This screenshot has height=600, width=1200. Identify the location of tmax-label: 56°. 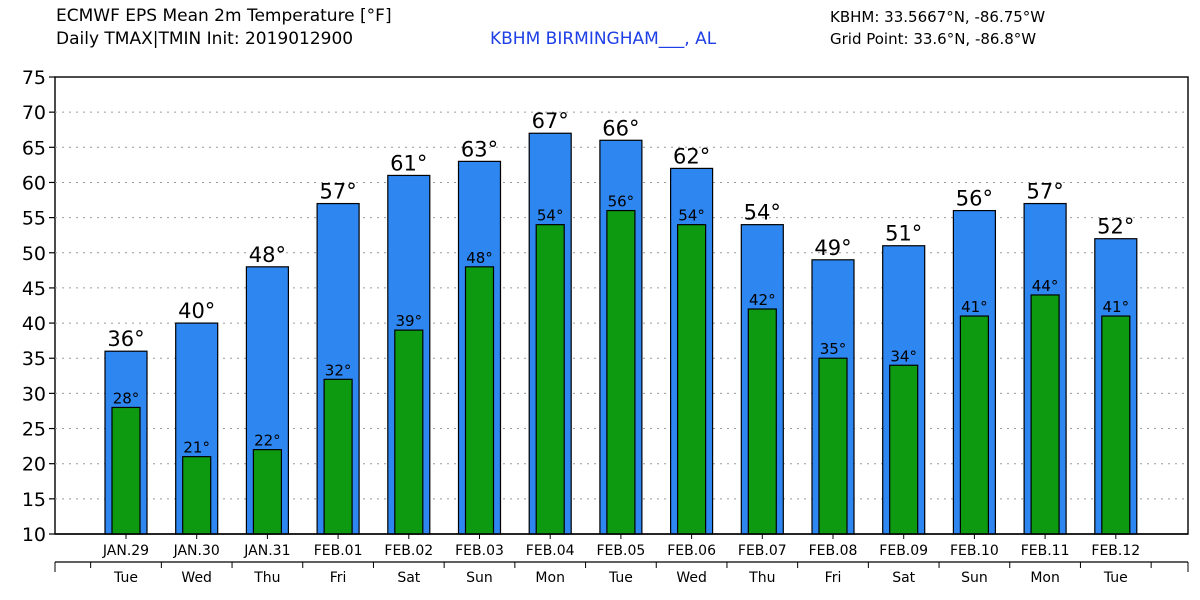
(974, 199).